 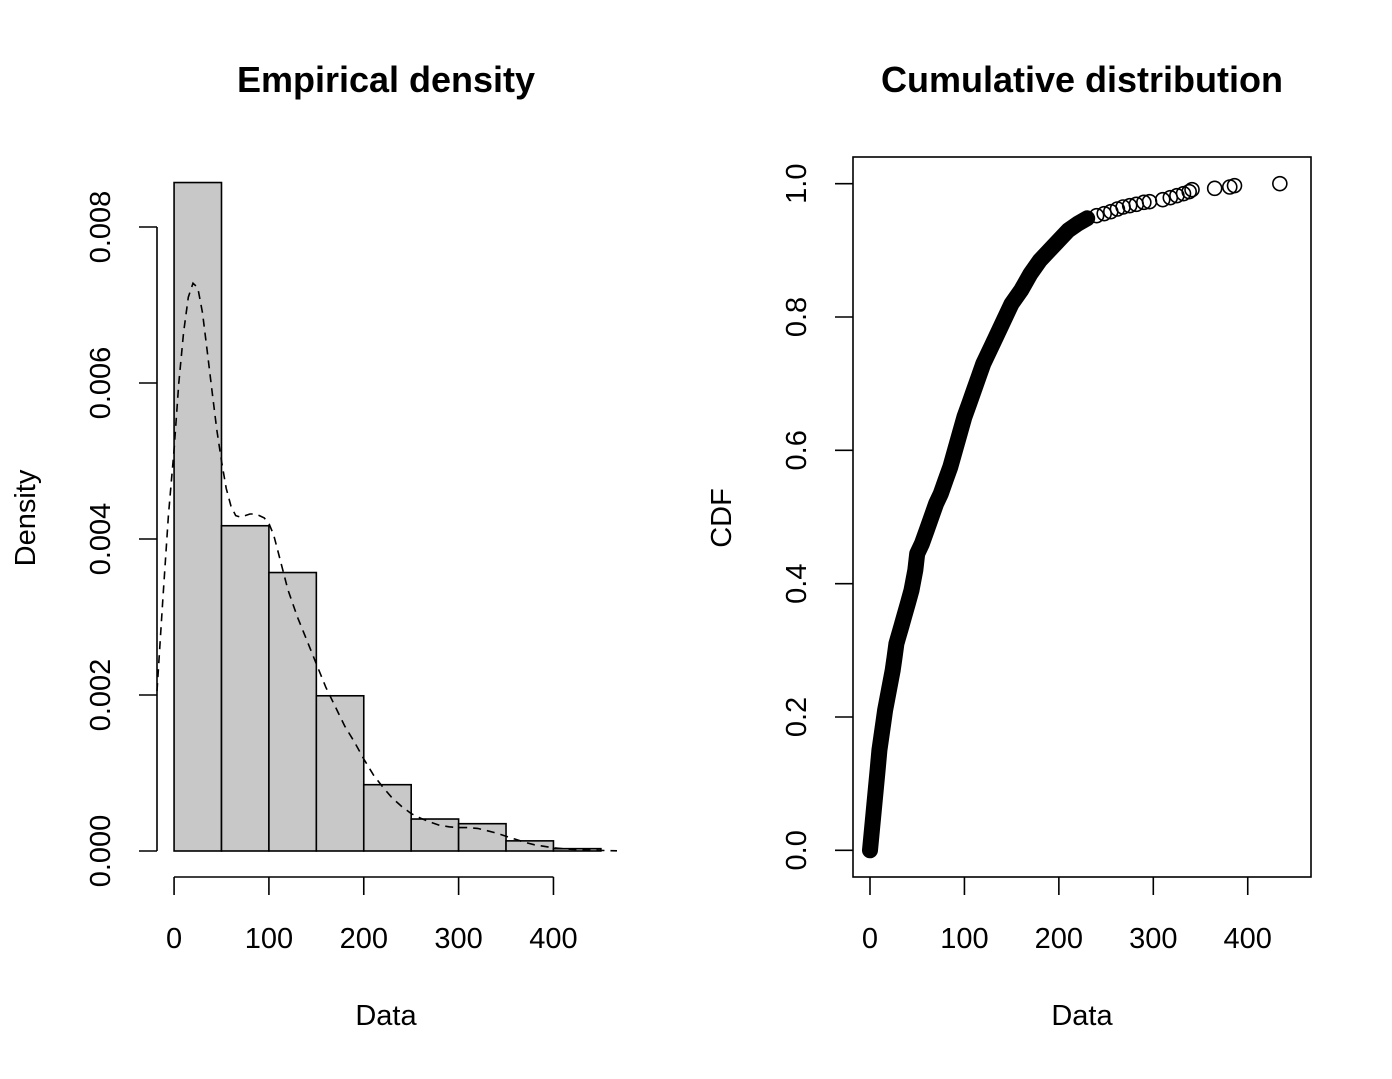 I want to click on density-x-axis: 0 100 200 300 400, so click(x=372, y=915).